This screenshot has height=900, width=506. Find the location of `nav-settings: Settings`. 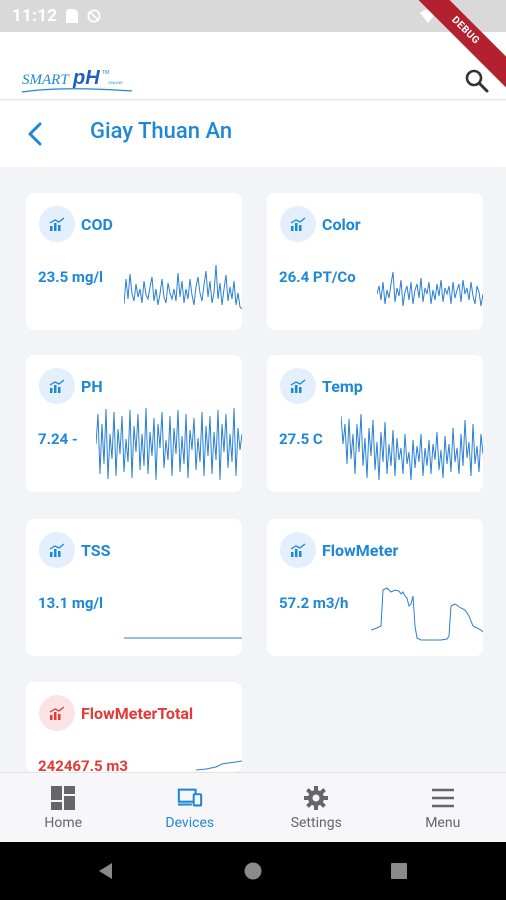

nav-settings: Settings is located at coordinates (316, 807).